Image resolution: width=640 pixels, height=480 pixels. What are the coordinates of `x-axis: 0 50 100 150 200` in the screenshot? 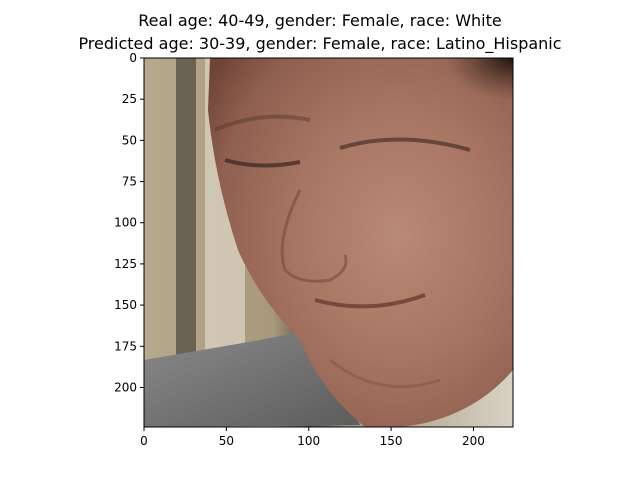 It's located at (312, 437).